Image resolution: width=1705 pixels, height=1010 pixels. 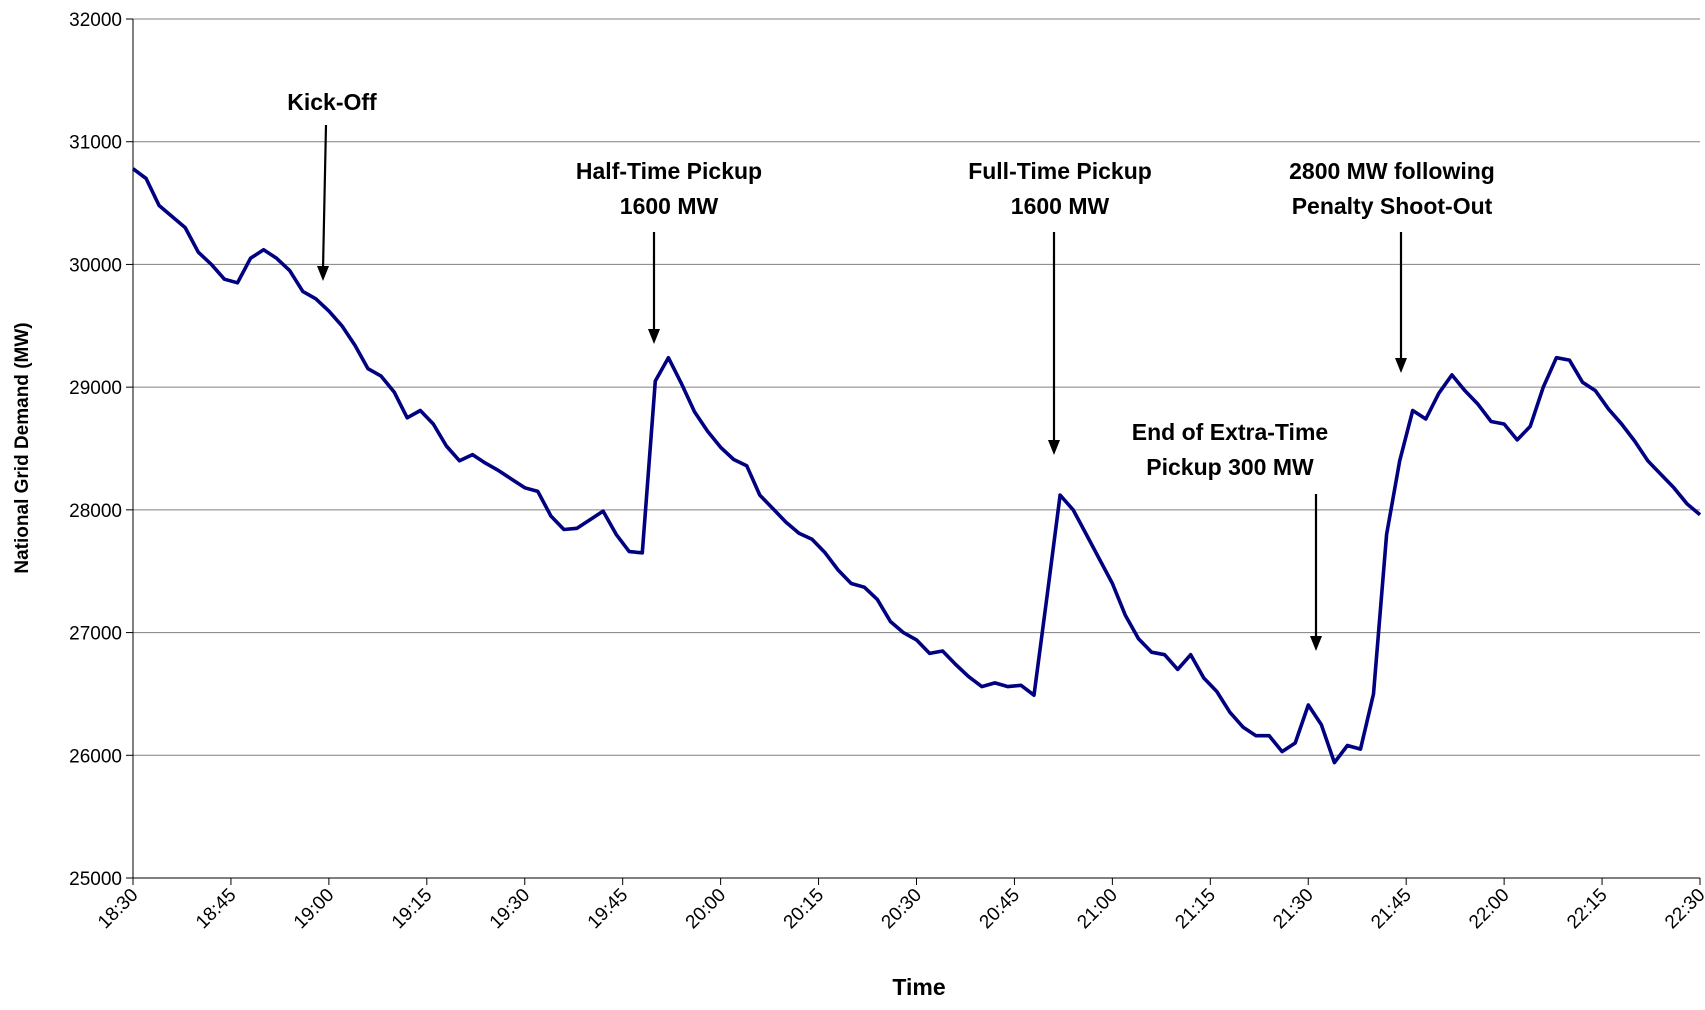 What do you see at coordinates (95, 143) in the screenshot?
I see `y-tick-label: 31000` at bounding box center [95, 143].